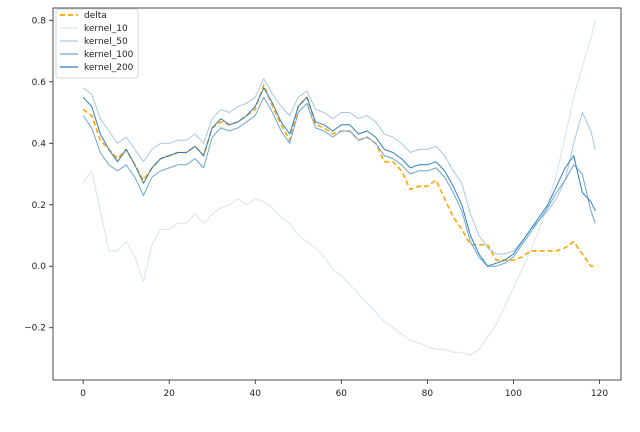 Image resolution: width=640 pixels, height=432 pixels. Describe the element at coordinates (35, 329) in the screenshot. I see `y-tick-label: −0.2` at that location.